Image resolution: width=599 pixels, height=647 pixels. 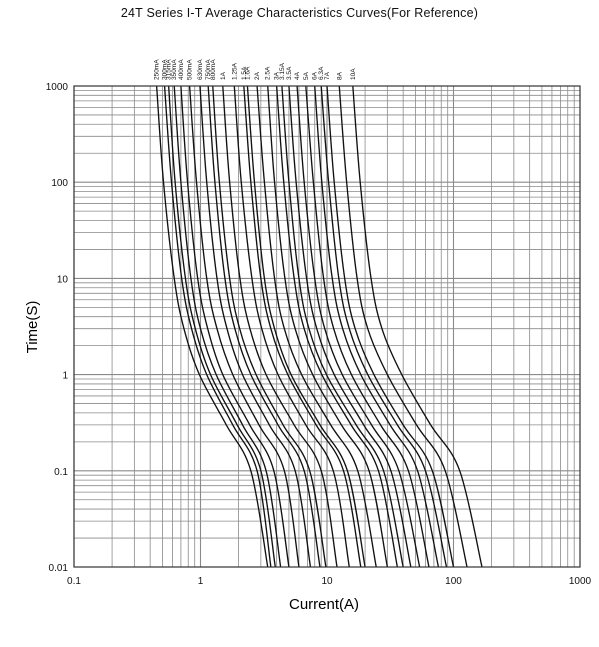 I want to click on series-line-800mA, so click(x=269, y=326).